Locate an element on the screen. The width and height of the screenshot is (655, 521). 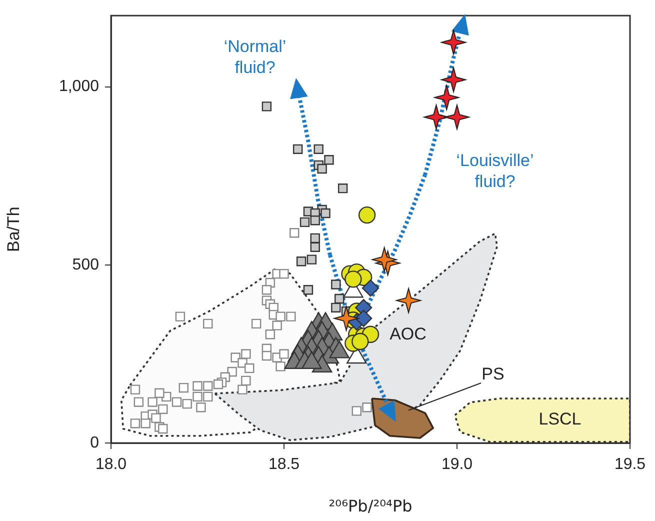
x-tick-label: 19.0 is located at coordinates (457, 465).